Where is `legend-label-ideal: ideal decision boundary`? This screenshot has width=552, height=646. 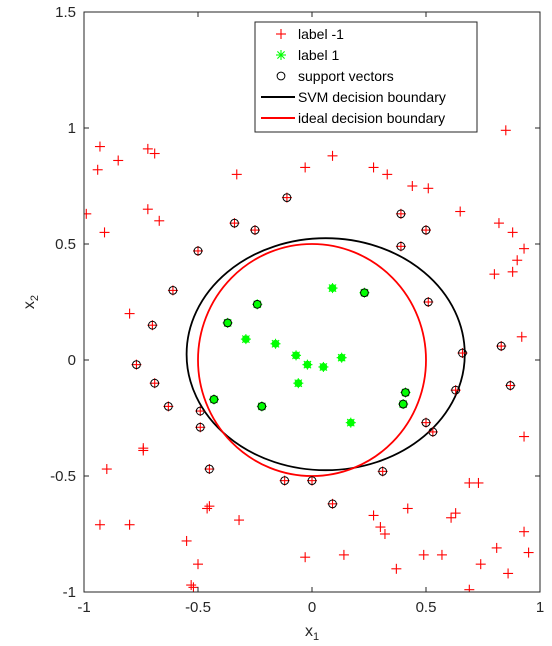
legend-label-ideal: ideal decision boundary is located at coordinates (371, 118).